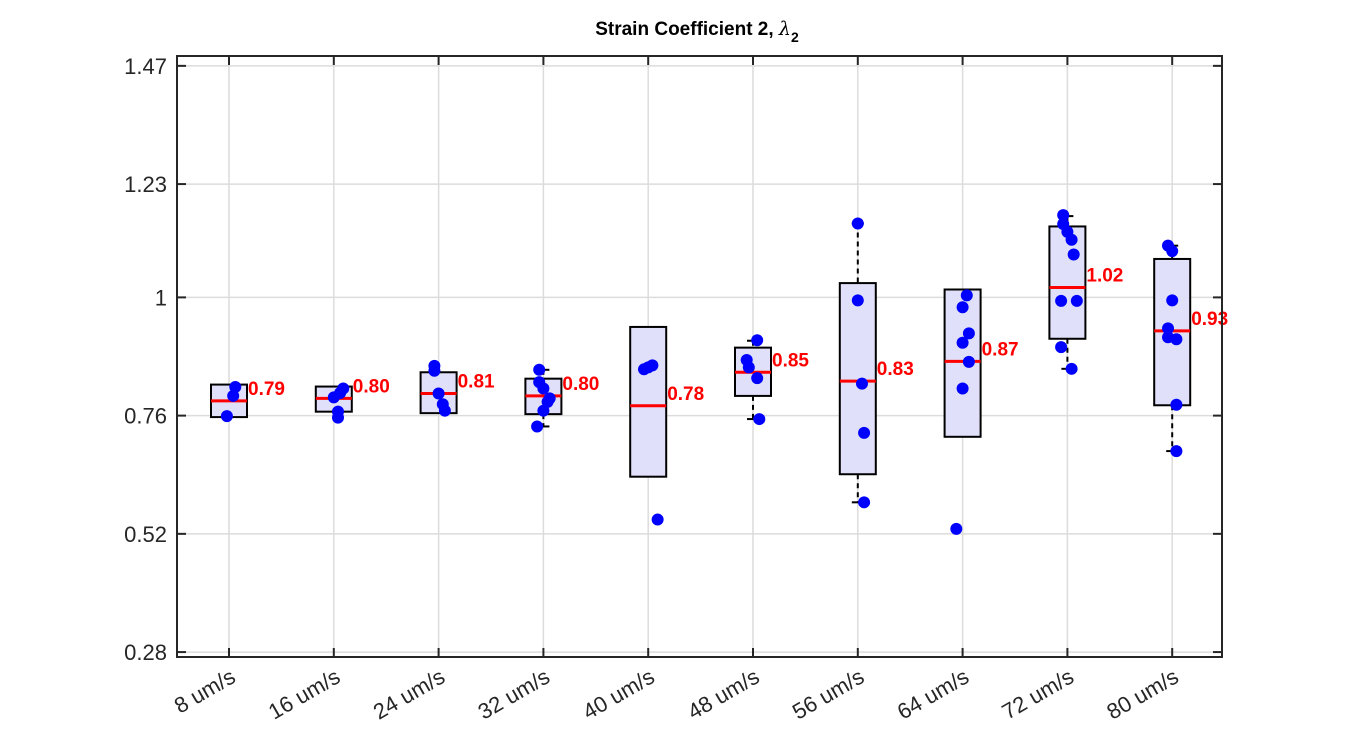 The height and width of the screenshot is (750, 1350). What do you see at coordinates (266, 389) in the screenshot?
I see `median-label: 0.79` at bounding box center [266, 389].